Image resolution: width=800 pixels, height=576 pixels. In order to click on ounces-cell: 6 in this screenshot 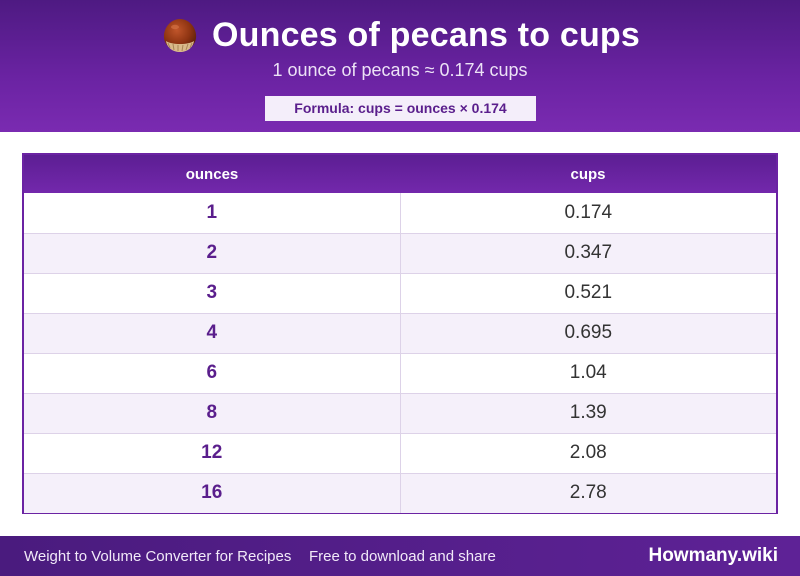, I will do `click(212, 373)`.